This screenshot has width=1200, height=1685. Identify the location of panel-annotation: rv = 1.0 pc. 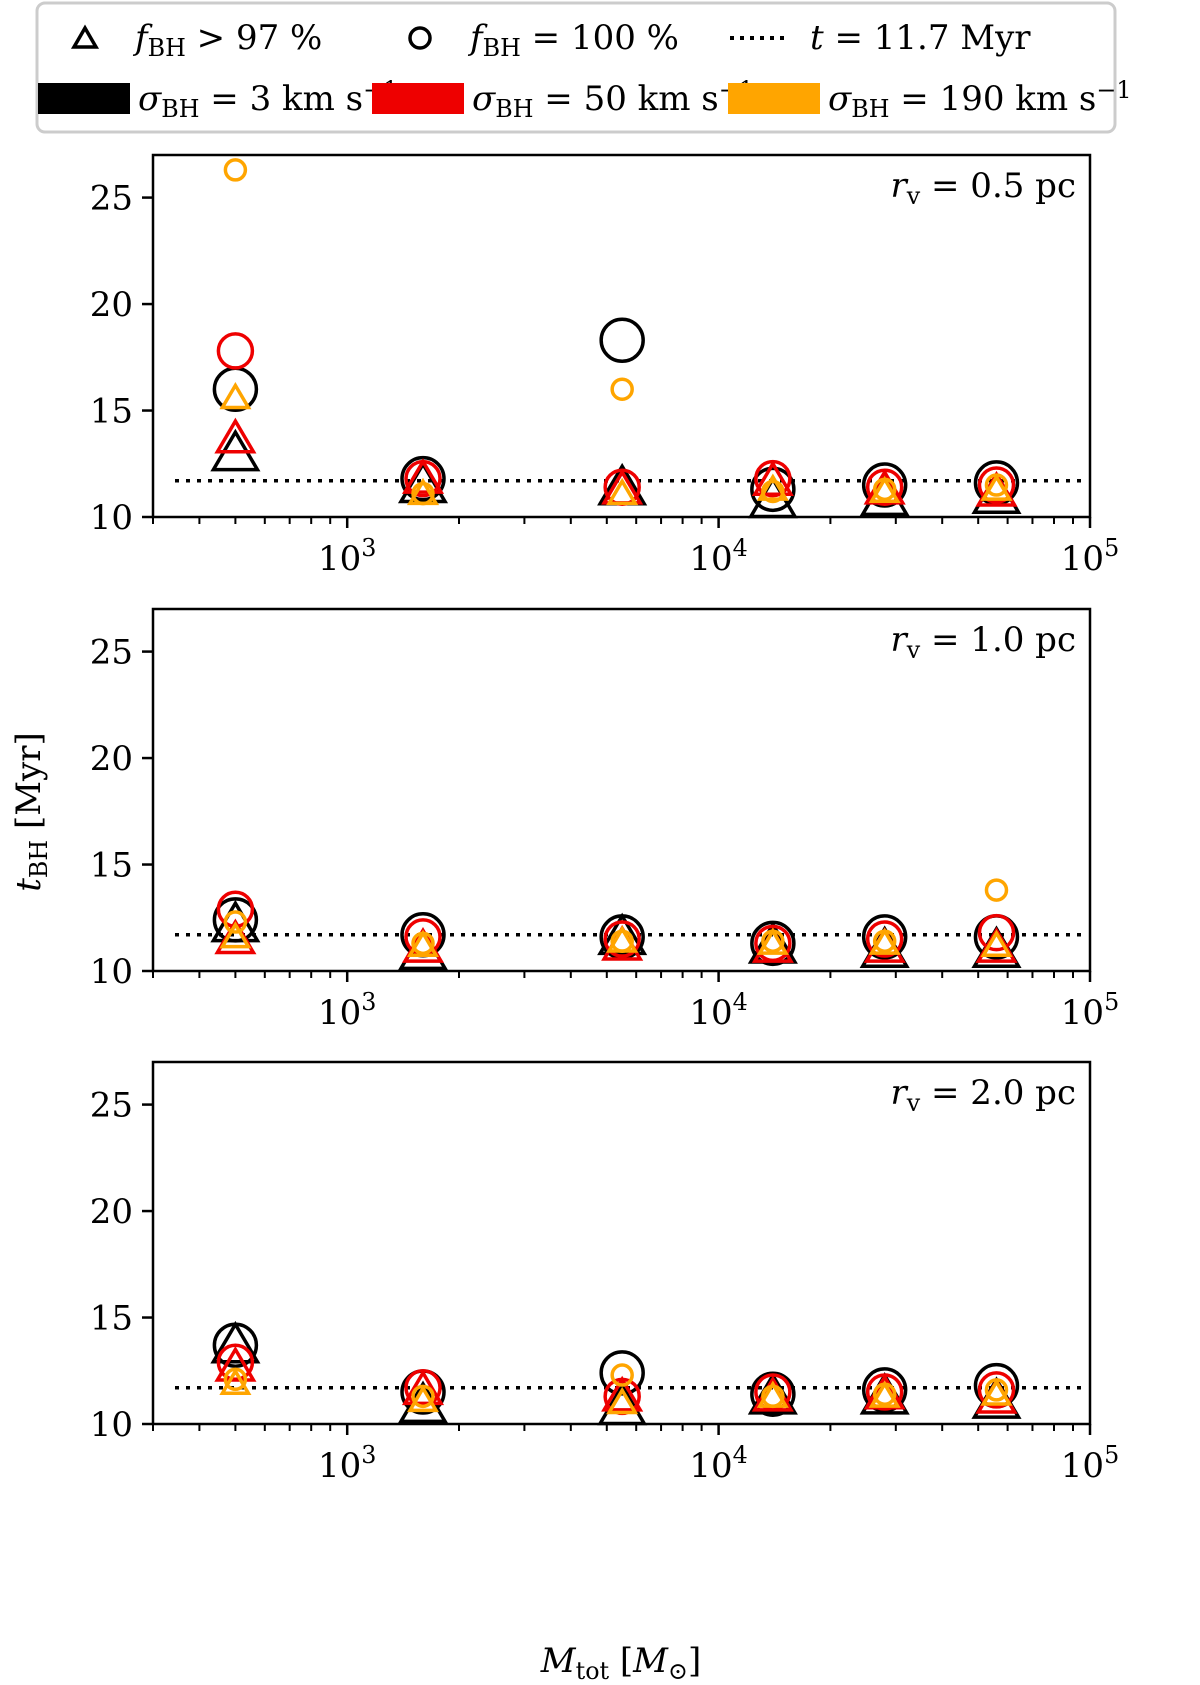
(983, 642).